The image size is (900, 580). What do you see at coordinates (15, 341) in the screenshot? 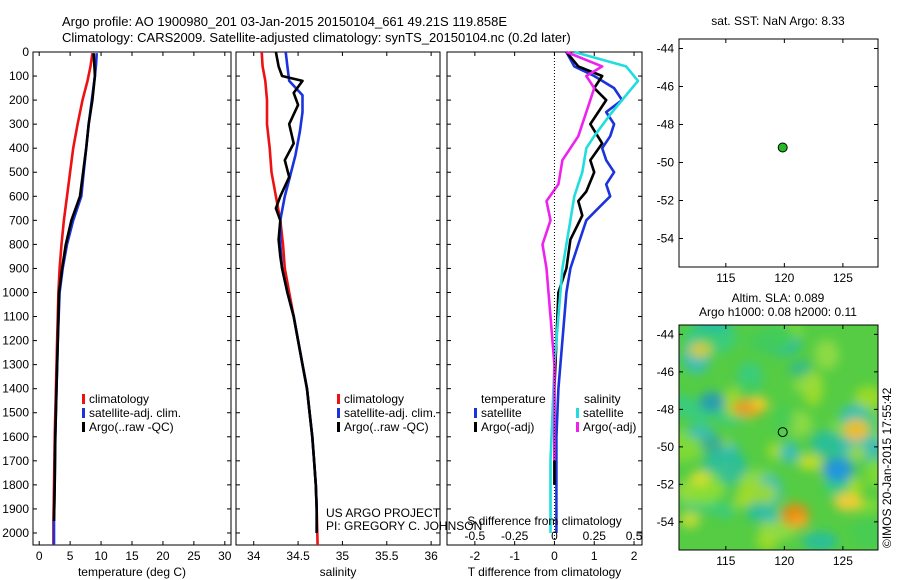
I see `depth-tick-label: 1200` at bounding box center [15, 341].